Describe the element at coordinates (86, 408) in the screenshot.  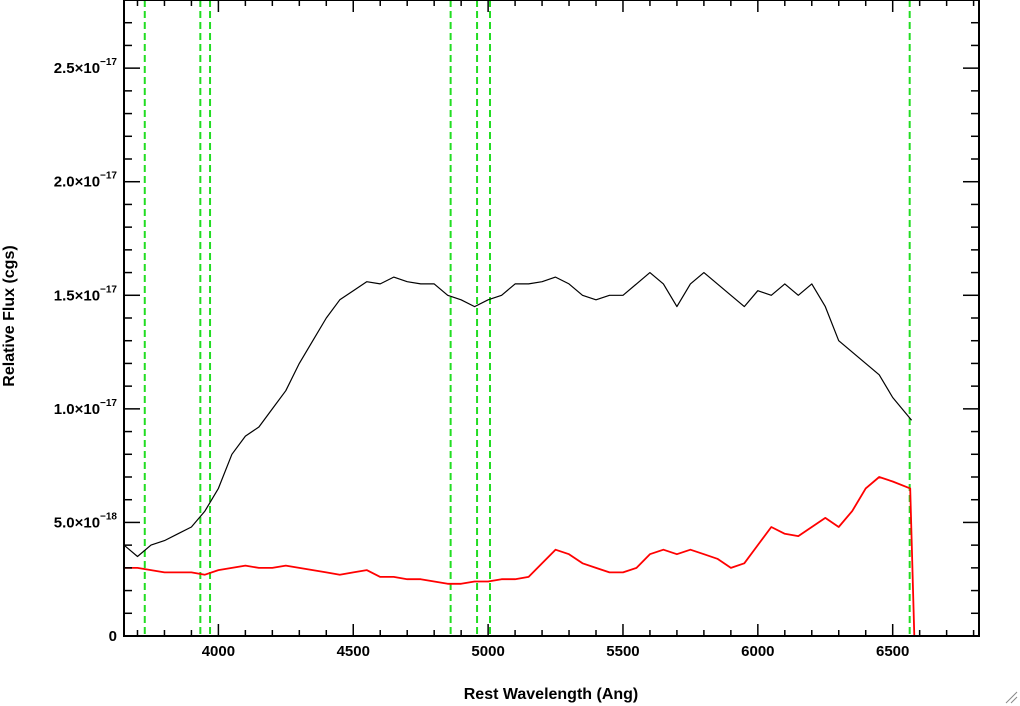
I see `y-tick-label: 1.0×10⁻¹⁷` at that location.